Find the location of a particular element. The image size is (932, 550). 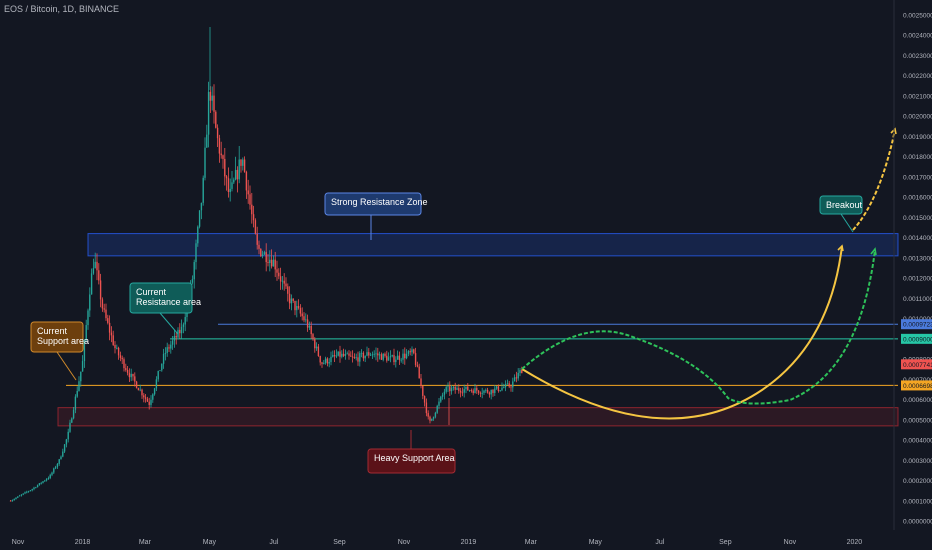

current-resistance-callout-text: Resistance area is located at coordinates (168, 302).